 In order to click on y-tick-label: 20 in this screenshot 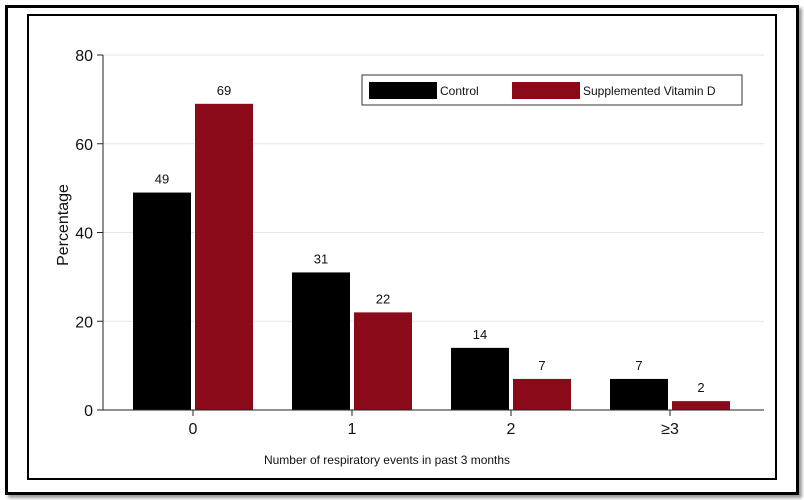, I will do `click(84, 322)`.